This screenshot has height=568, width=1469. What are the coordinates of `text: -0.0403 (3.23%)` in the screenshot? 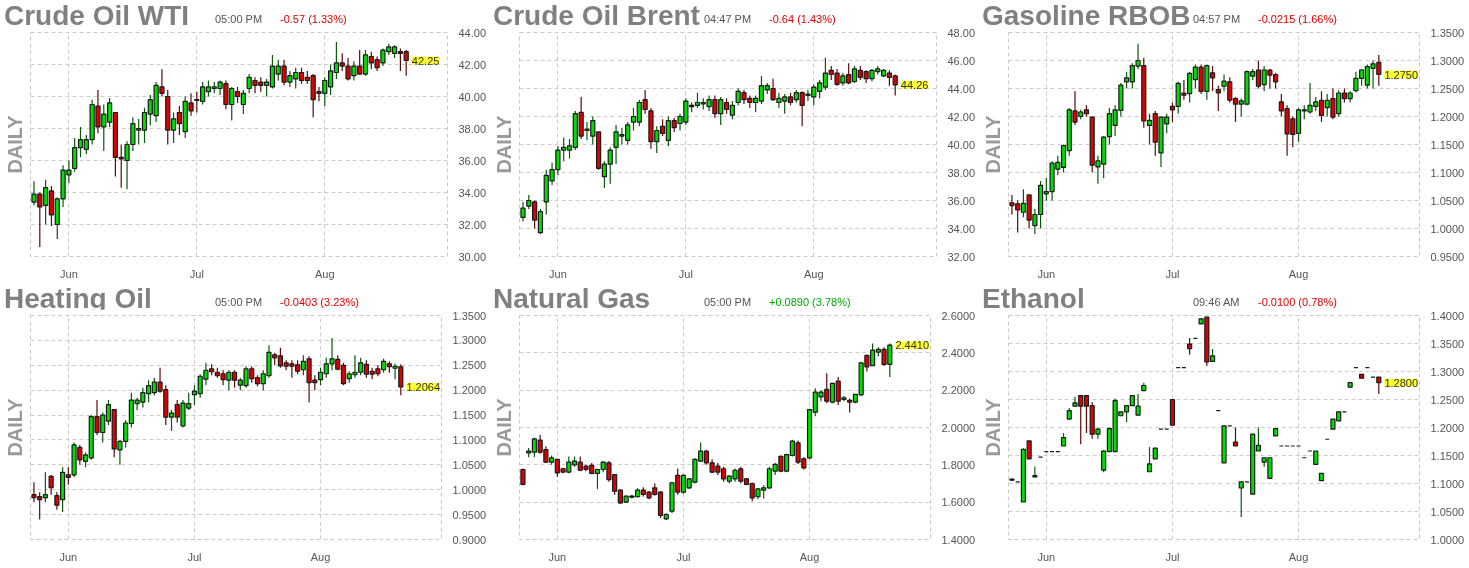 It's located at (319, 302).